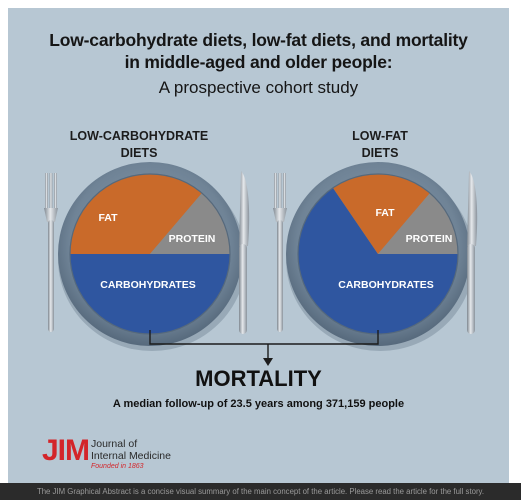  I want to click on title-line-2: in middle-aged and older people:, so click(258, 62).